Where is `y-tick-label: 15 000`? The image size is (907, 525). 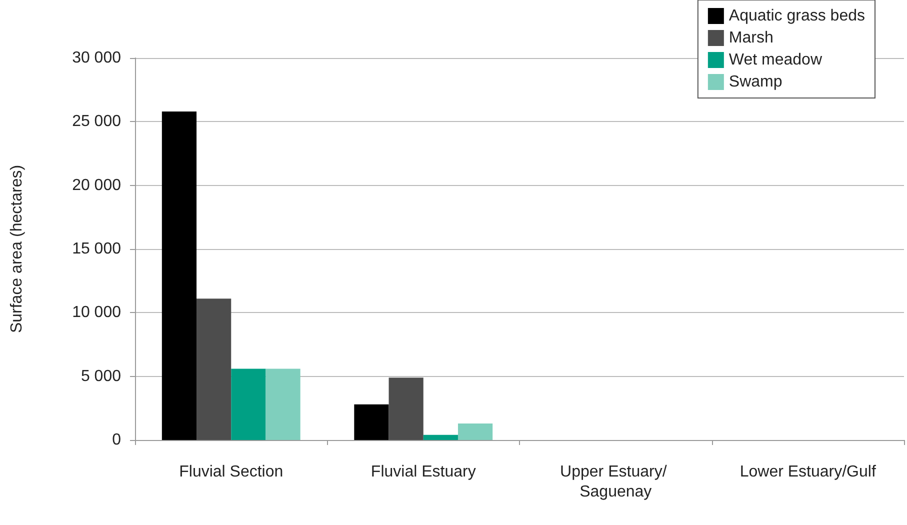 y-tick-label: 15 000 is located at coordinates (97, 249).